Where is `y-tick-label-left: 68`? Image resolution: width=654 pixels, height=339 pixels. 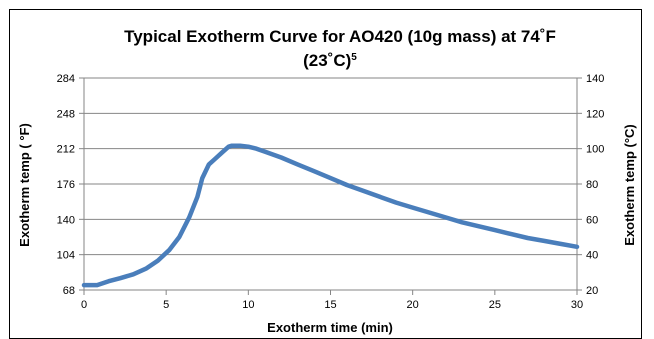
y-tick-label-left: 68 is located at coordinates (69, 291).